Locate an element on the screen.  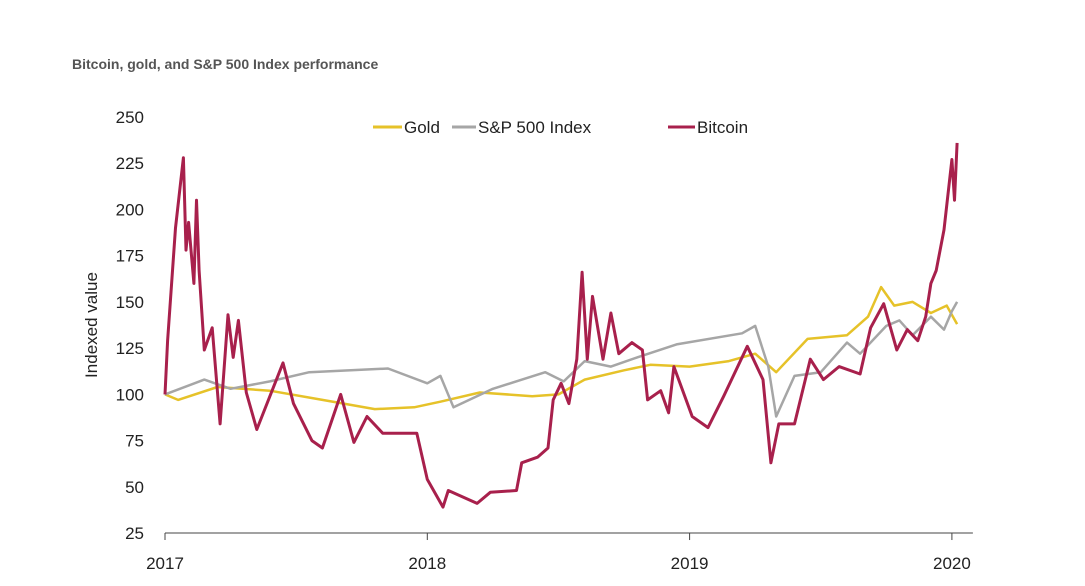
legend-label: S&P 500 Index is located at coordinates (535, 127).